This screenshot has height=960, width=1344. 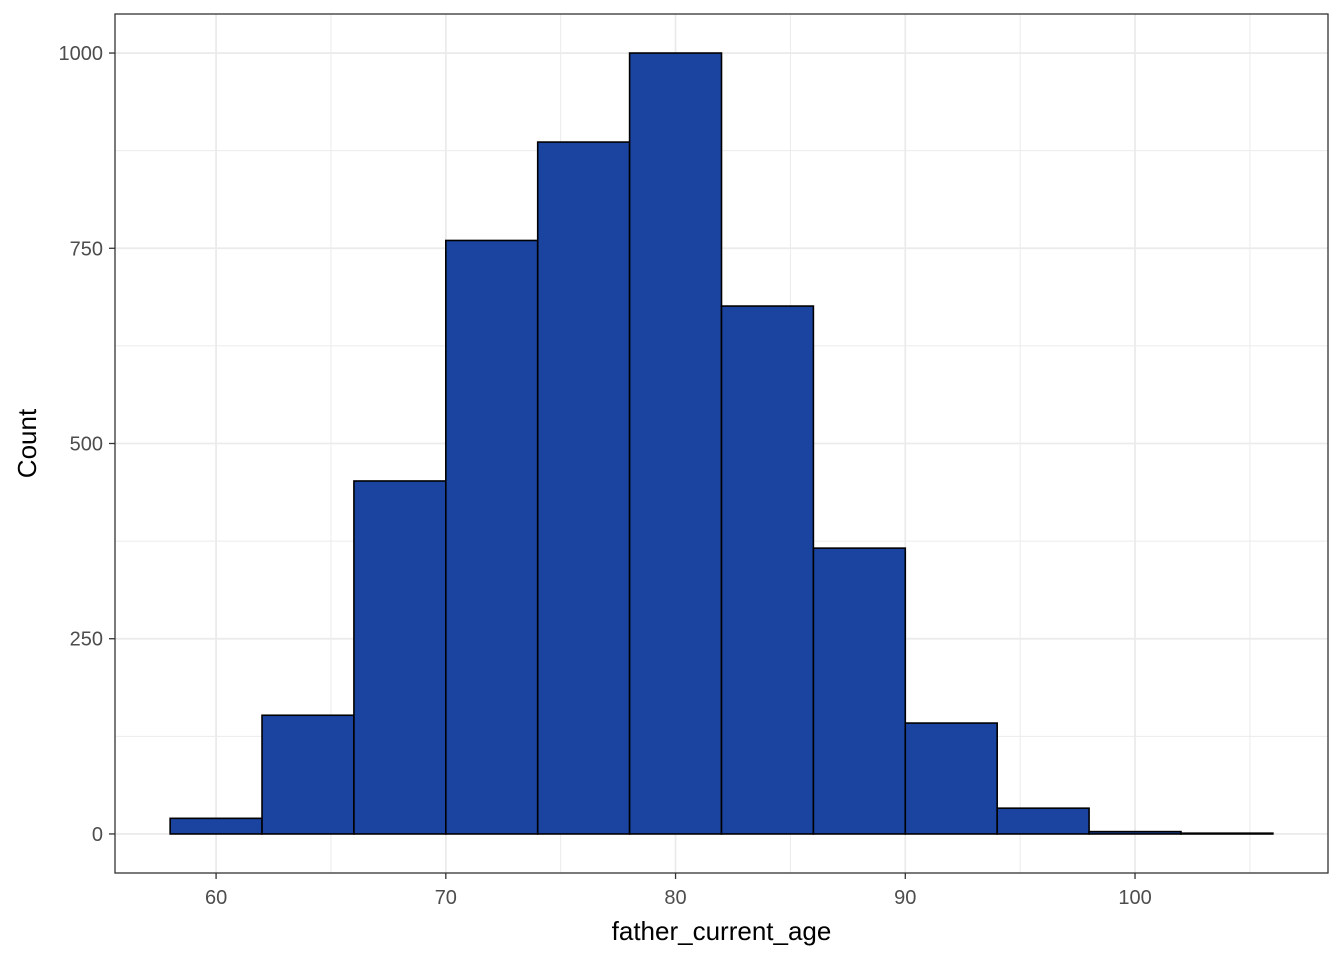 What do you see at coordinates (722, 931) in the screenshot?
I see `x-axis-title: father_current_age` at bounding box center [722, 931].